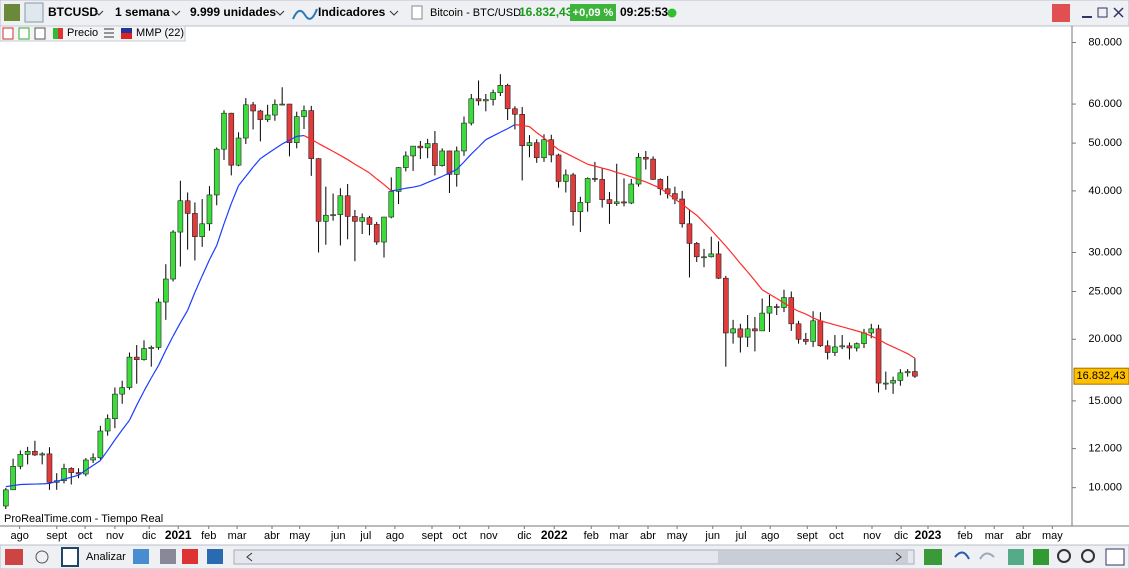 The height and width of the screenshot is (569, 1129). I want to click on indicators: Indicadores, so click(352, 12).